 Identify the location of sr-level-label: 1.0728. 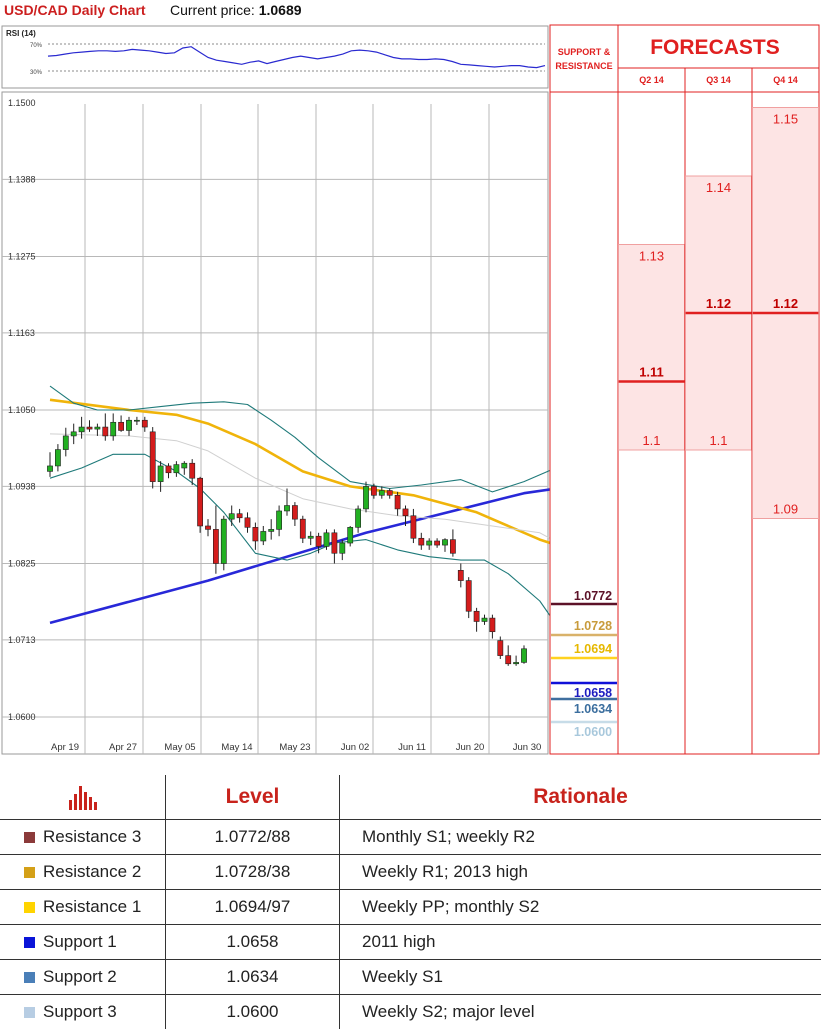
(593, 626).